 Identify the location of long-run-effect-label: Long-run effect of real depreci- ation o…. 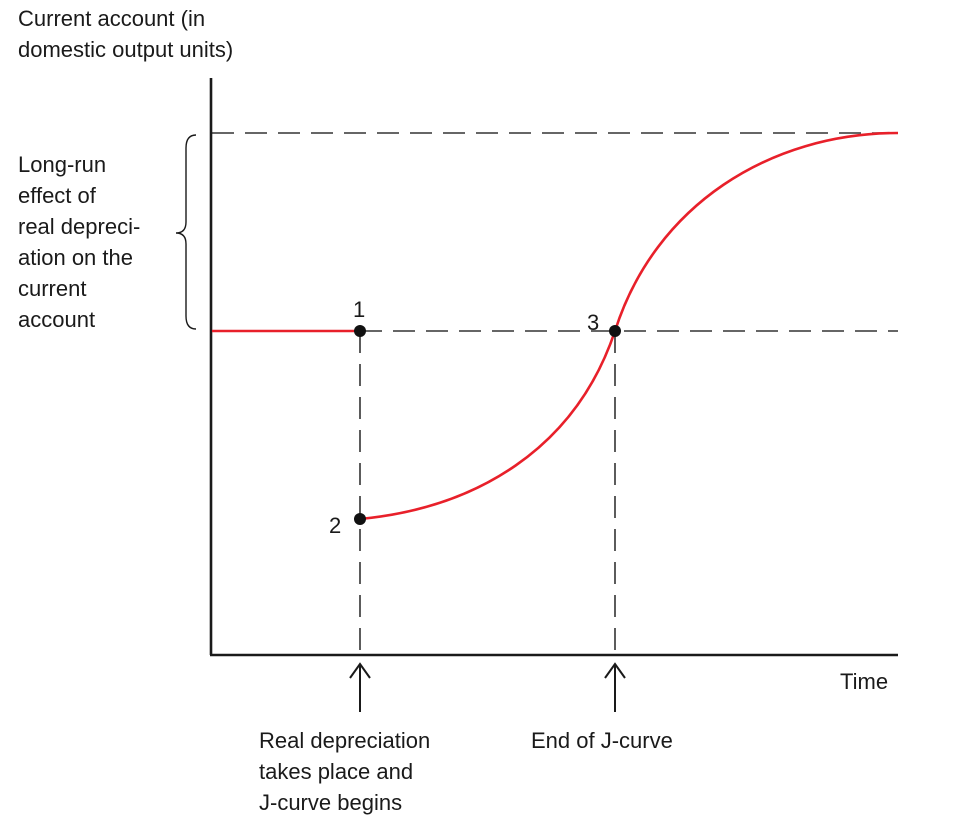
(79, 242).